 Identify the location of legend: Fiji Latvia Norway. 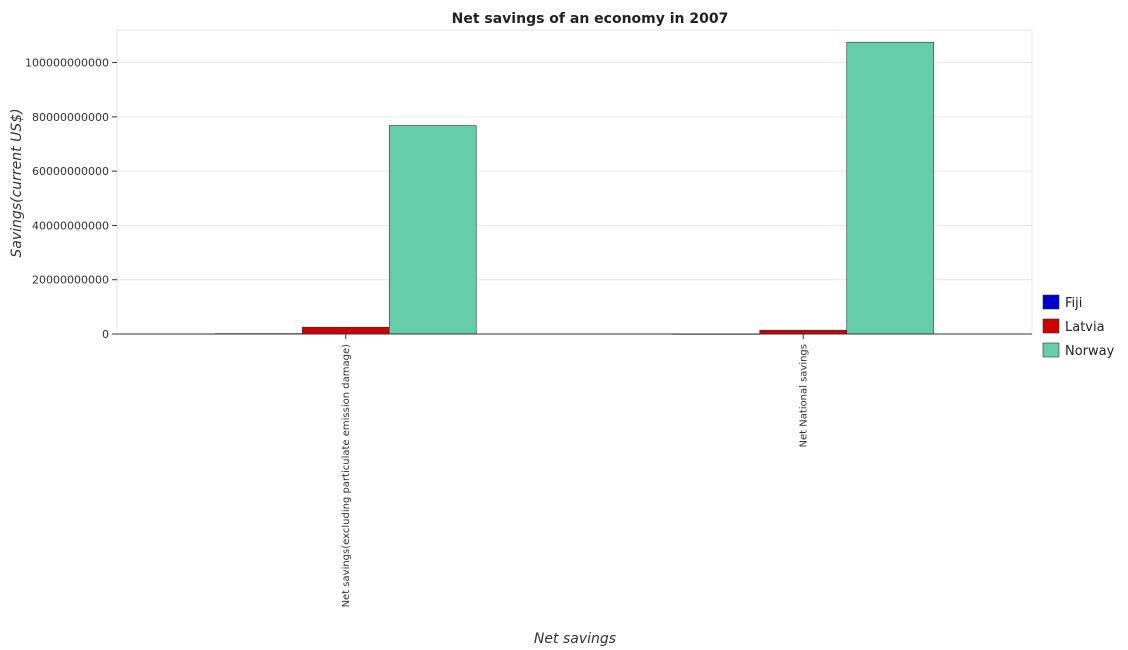
(1078, 326).